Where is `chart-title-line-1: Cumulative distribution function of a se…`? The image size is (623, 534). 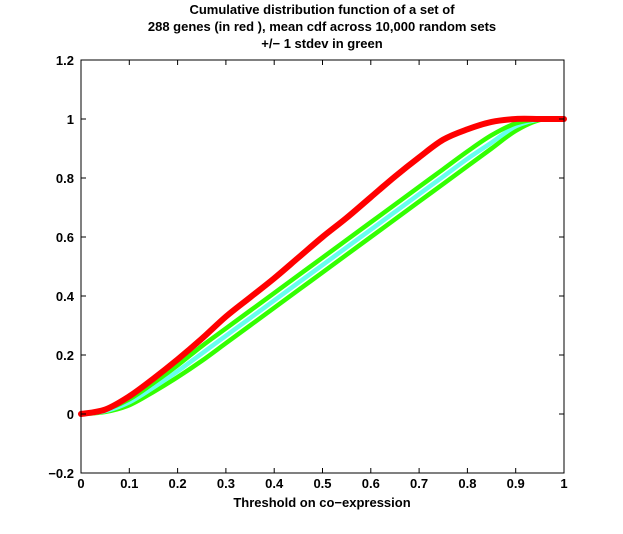 chart-title-line-1: Cumulative distribution function of a se… is located at coordinates (322, 9).